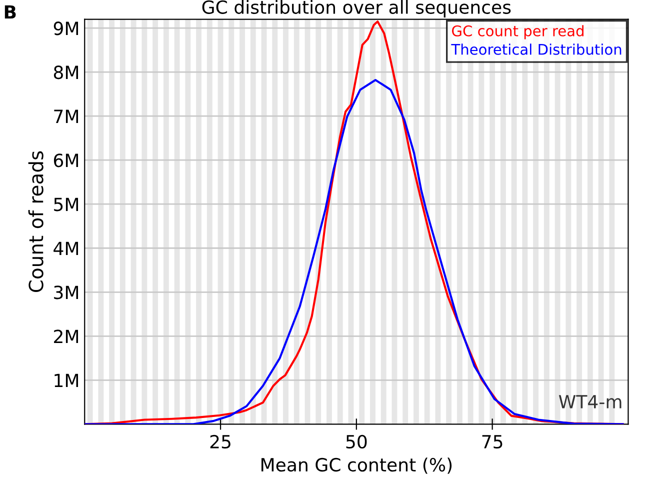  I want to click on y-tick-label: 5M, so click(66, 205).